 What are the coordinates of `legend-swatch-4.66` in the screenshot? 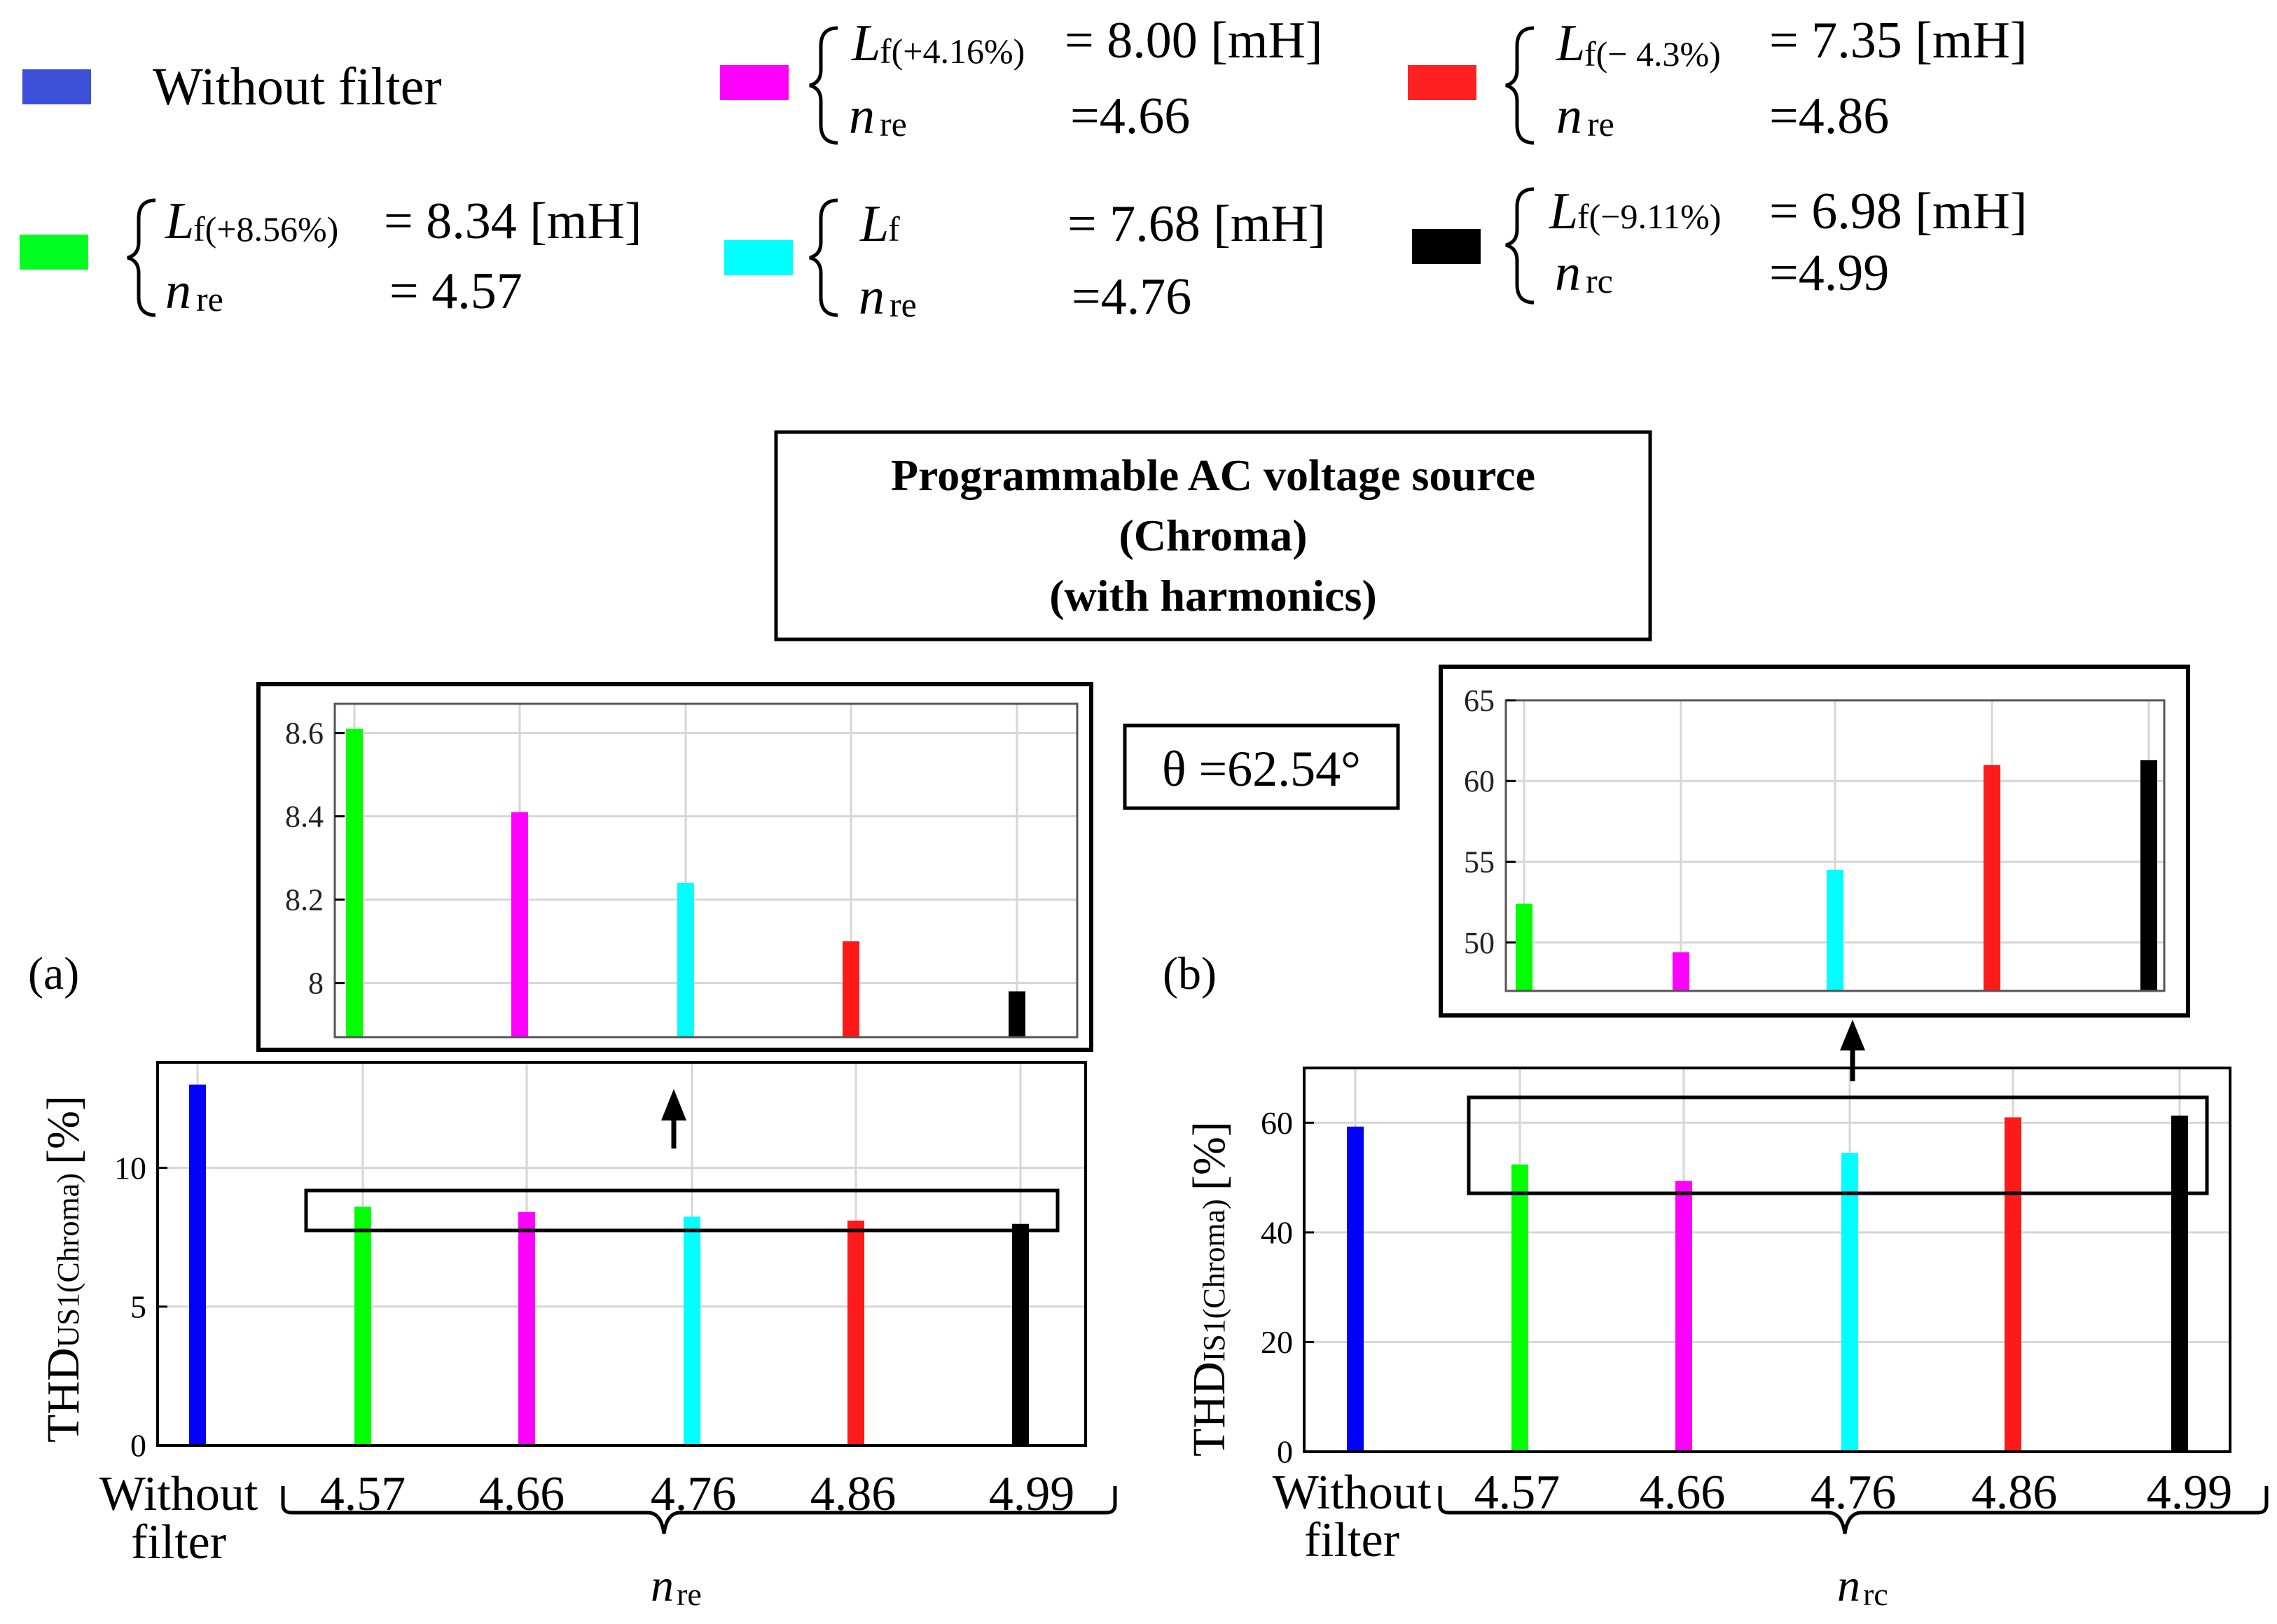 It's located at (754, 82).